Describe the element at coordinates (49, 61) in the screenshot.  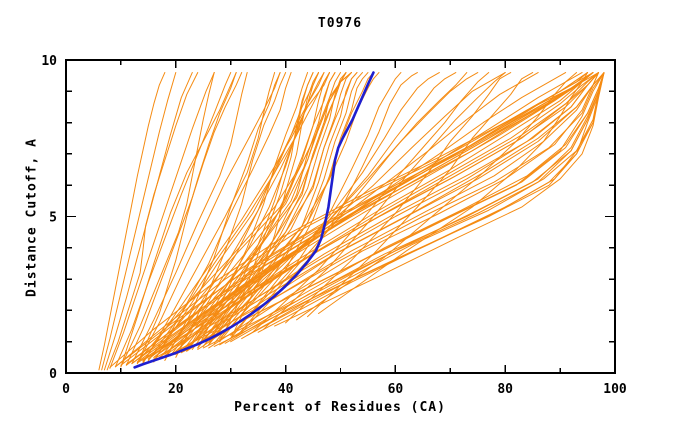
I see `y-tick-label: 10` at that location.